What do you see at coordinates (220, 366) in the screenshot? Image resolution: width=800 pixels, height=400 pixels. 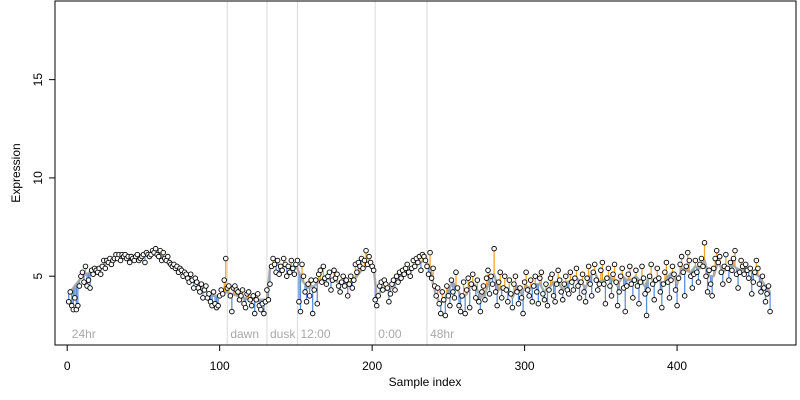 I see `x-tick-label: 100` at bounding box center [220, 366].